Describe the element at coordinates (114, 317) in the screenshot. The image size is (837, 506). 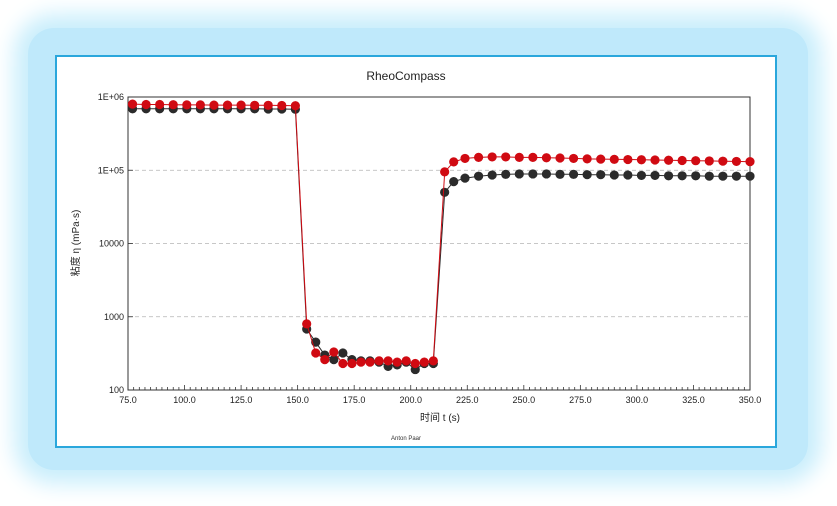
I see `y-tick-label: 1000` at that location.